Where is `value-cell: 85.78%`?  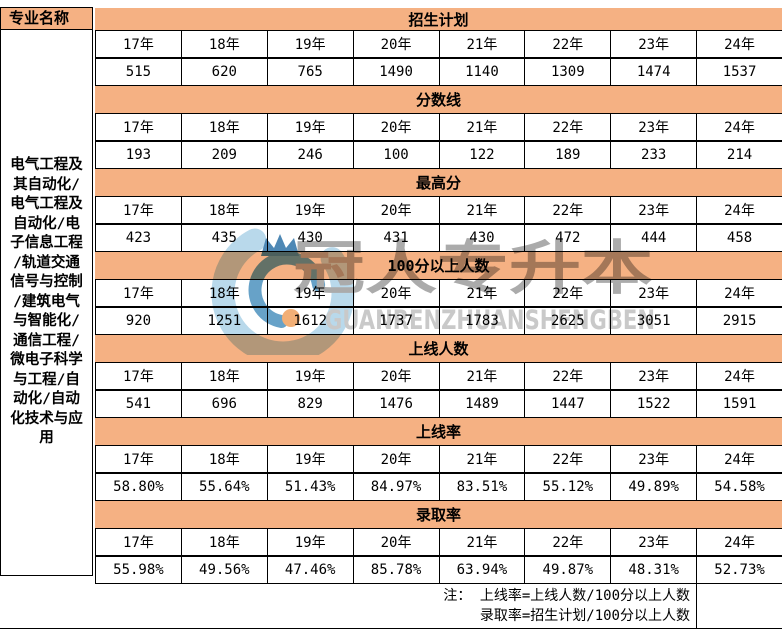
value-cell: 85.78% is located at coordinates (395, 570).